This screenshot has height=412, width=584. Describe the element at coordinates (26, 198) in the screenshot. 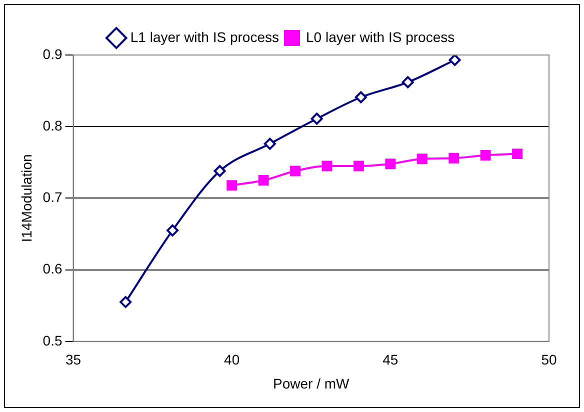

I see `y-axis-title: I14Modulation` at that location.